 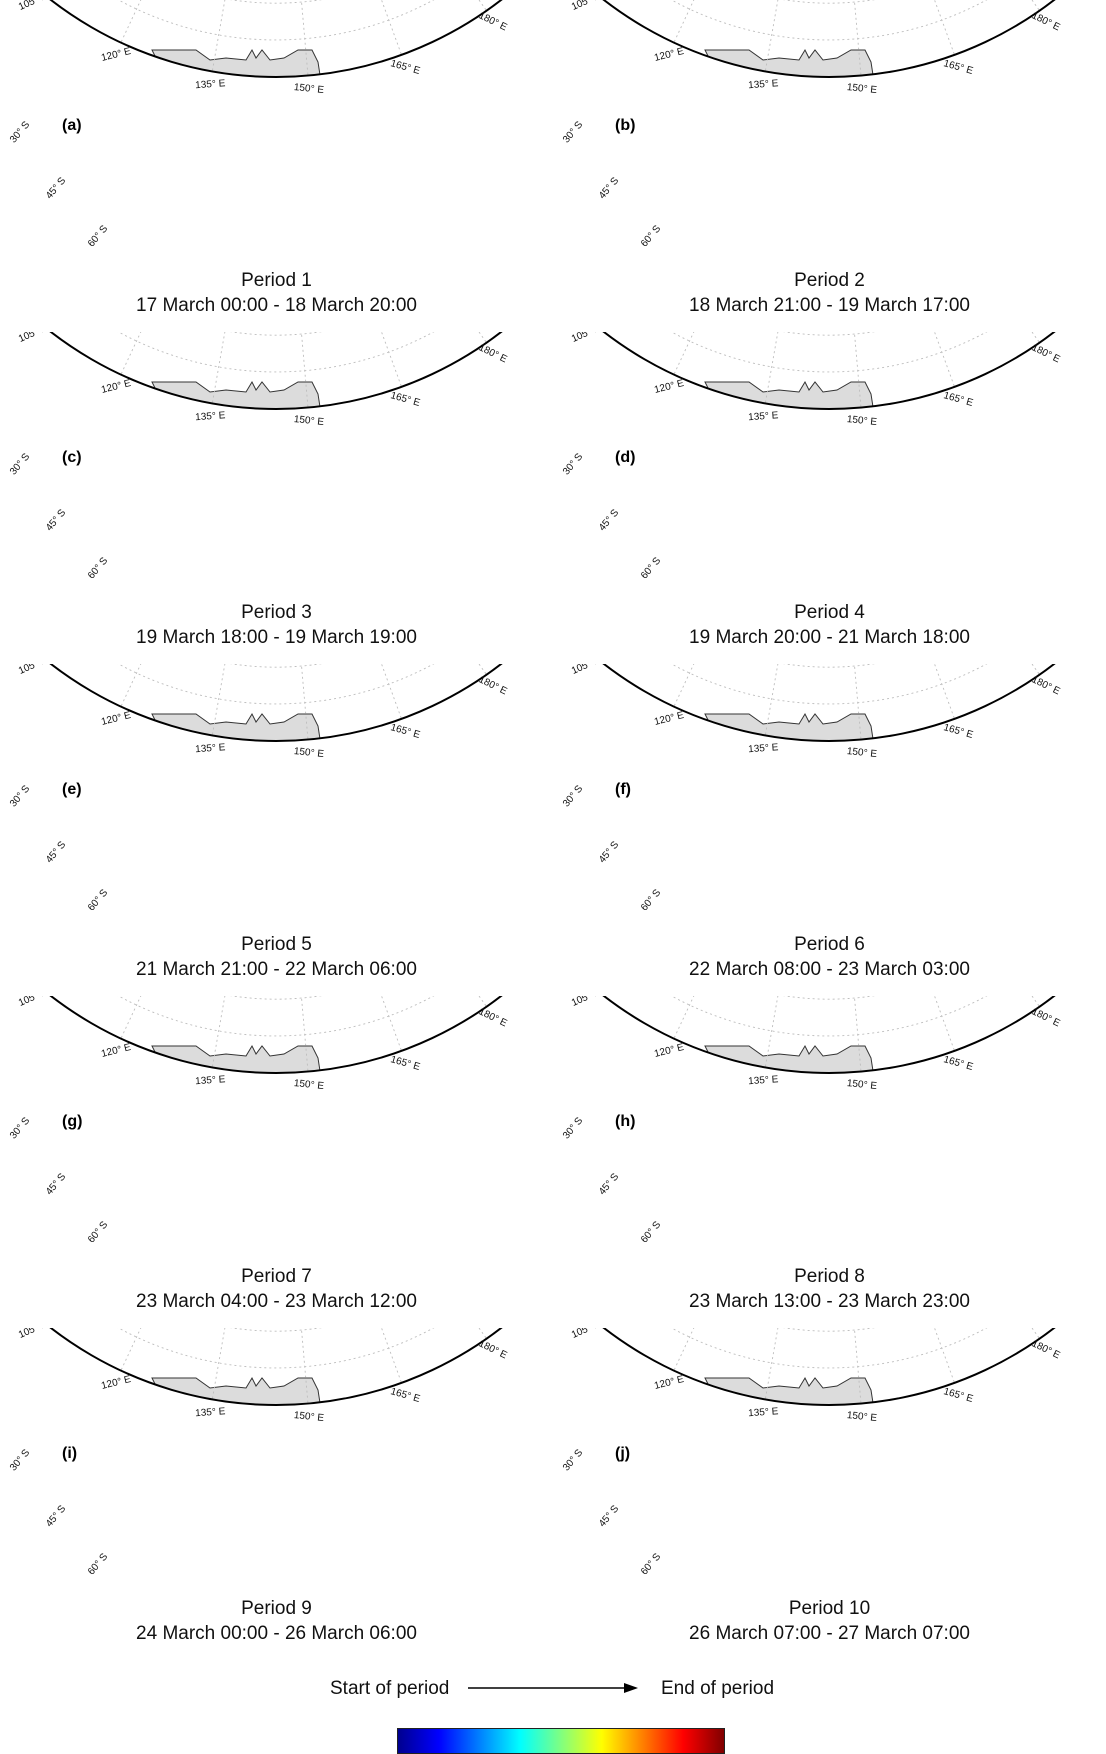 What do you see at coordinates (276, 1276) in the screenshot?
I see `period-title: Period 7` at bounding box center [276, 1276].